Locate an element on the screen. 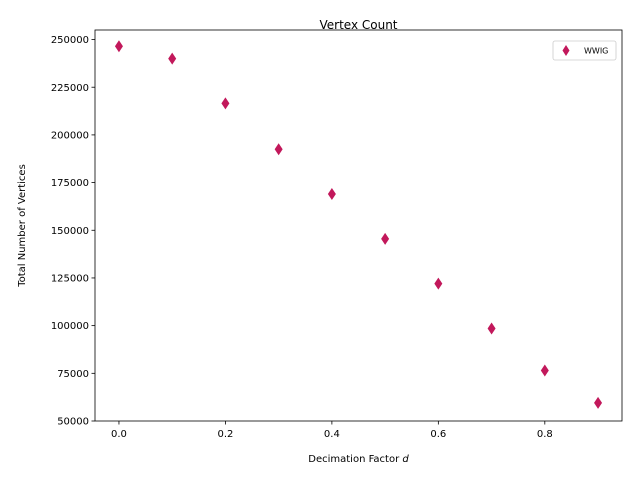 This screenshot has width=640, height=480. x-axis-label: Decimation Factor d is located at coordinates (358, 459).